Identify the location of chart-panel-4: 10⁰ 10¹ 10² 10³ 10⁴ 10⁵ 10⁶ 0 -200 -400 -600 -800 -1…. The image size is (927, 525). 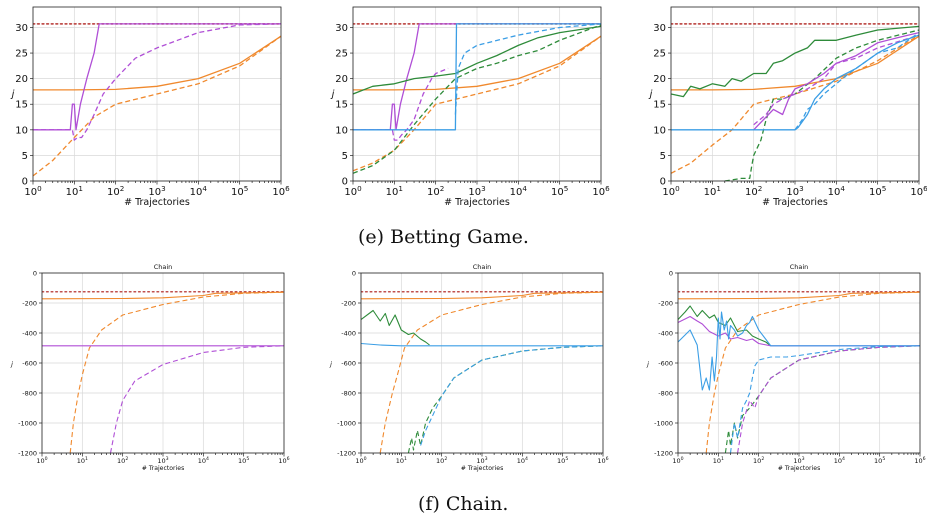
(150, 367).